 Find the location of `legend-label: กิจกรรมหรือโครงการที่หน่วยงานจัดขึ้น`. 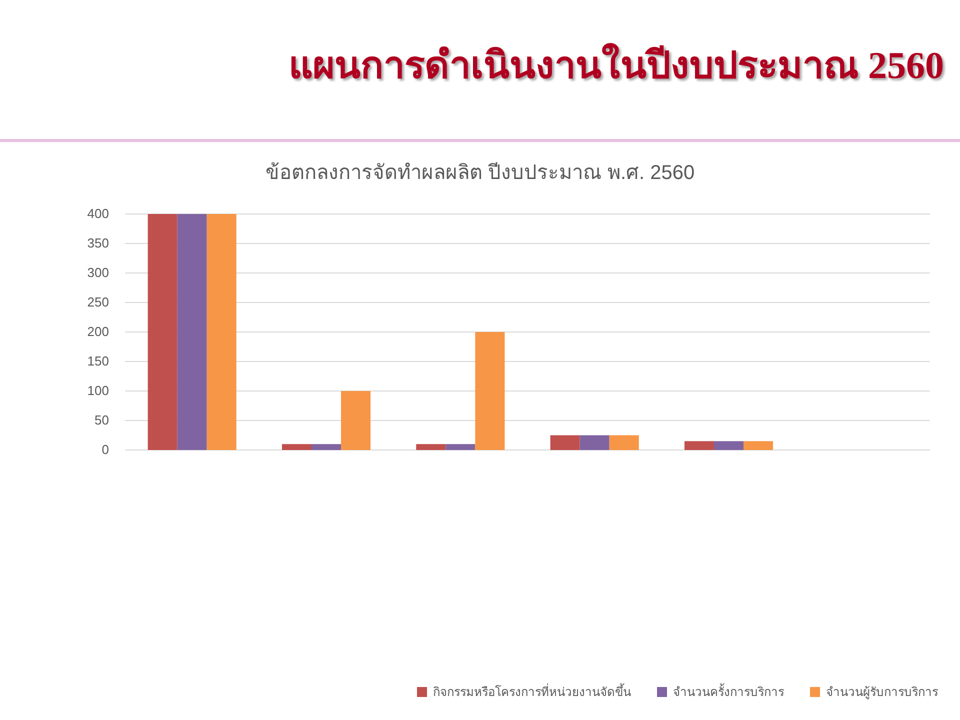

legend-label: กิจกรรมหรือโครงการที่หน่วยงานจัดขึ้น is located at coordinates (532, 691).